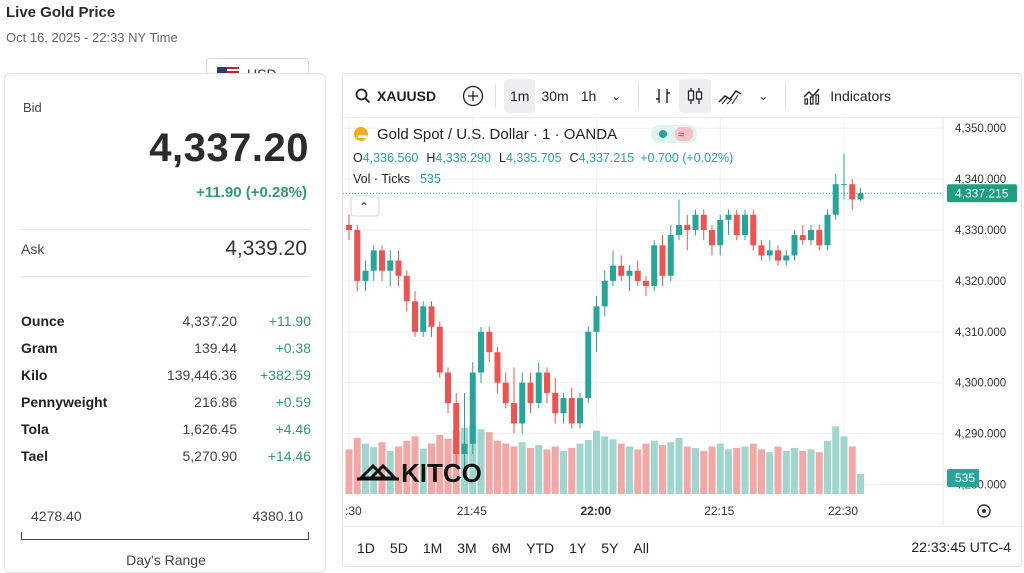 The width and height of the screenshot is (1024, 573). I want to click on chevron-up-icon: ⌃, so click(364, 207).